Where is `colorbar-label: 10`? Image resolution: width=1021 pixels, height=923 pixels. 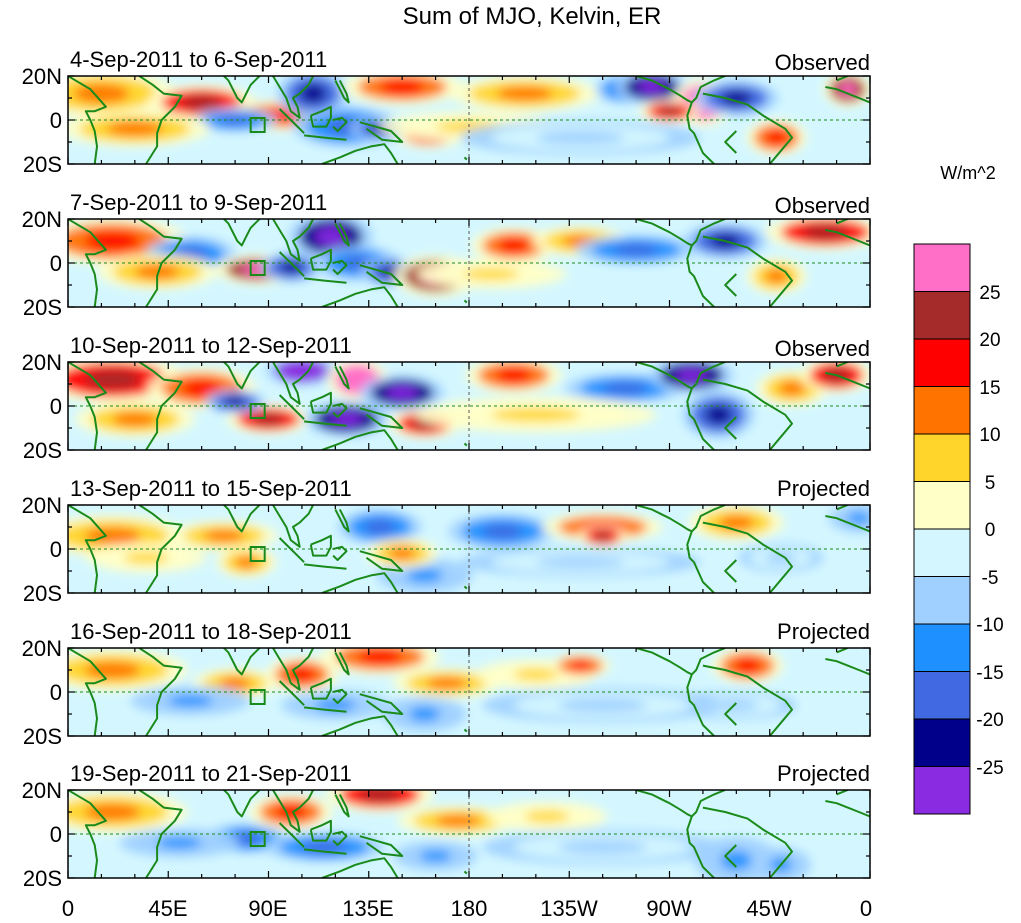
colorbar-label: 10 is located at coordinates (989, 435).